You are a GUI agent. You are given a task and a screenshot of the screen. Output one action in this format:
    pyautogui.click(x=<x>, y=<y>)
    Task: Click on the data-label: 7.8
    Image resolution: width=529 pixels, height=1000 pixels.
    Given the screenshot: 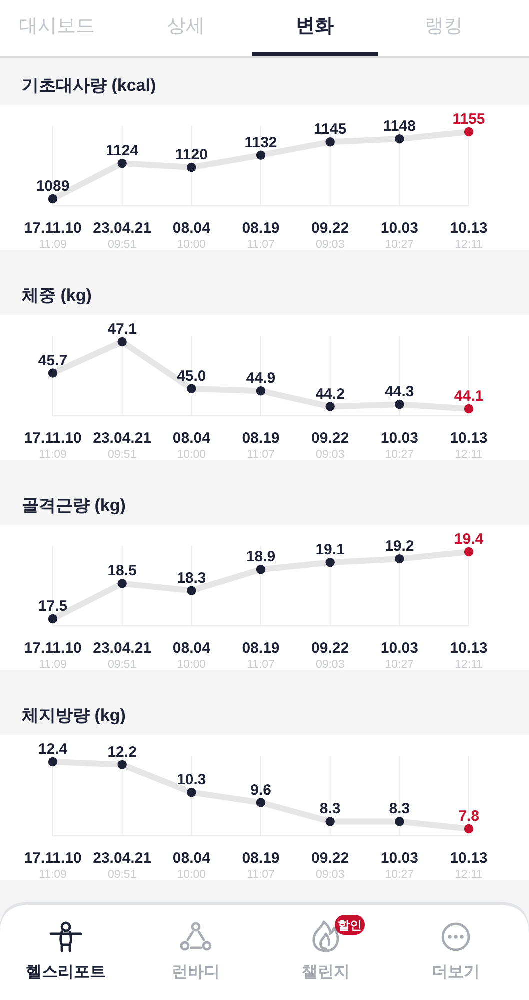 What is the action you would take?
    pyautogui.click(x=469, y=816)
    